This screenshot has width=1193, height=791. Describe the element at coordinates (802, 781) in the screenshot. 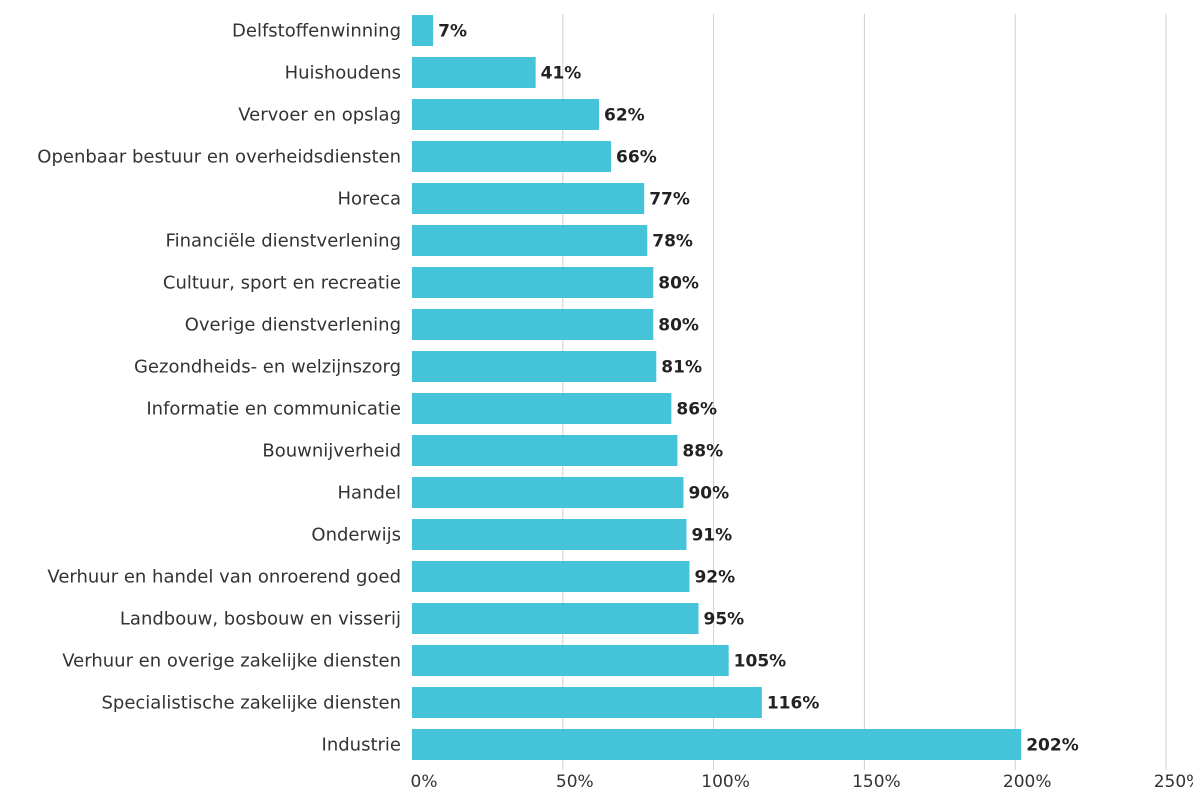

I see `x-axis-tick-labels: 0% 50% 100% 150% 200% 250%` at that location.